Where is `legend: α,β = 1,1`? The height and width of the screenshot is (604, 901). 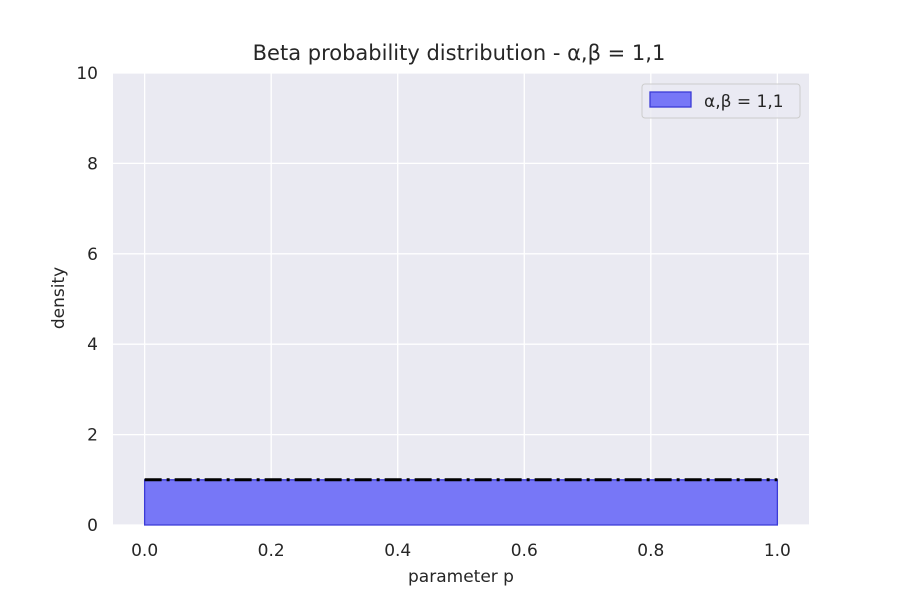
legend: α,β = 1,1 is located at coordinates (721, 101).